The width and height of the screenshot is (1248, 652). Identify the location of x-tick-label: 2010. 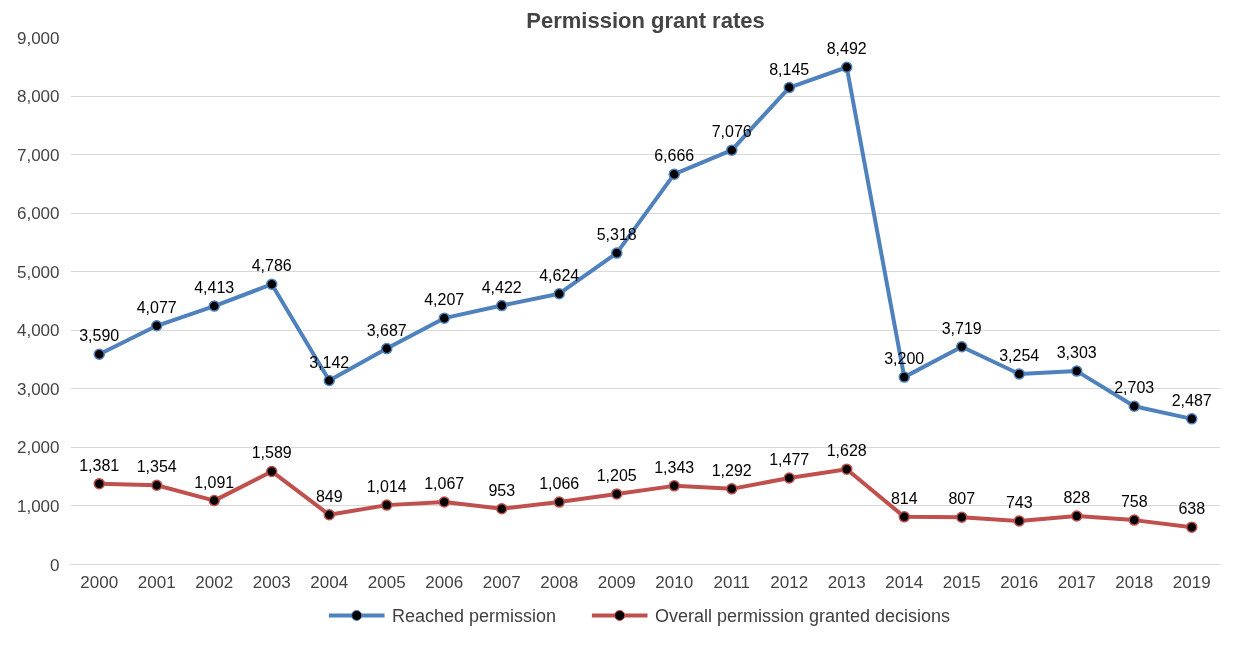
(674, 582).